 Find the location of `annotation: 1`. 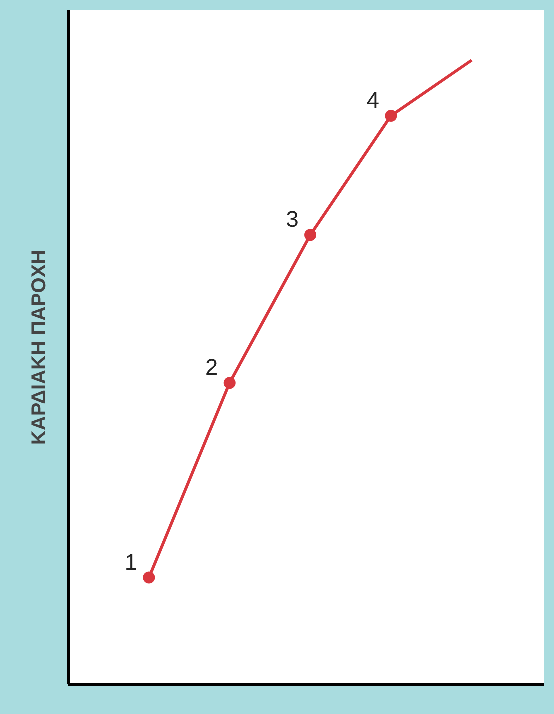

annotation: 1 is located at coordinates (131, 561).